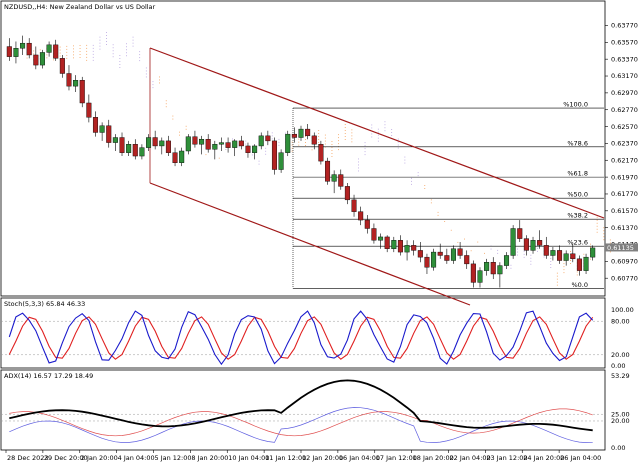  I want to click on price-tick-label: 0.61770, so click(624, 194).